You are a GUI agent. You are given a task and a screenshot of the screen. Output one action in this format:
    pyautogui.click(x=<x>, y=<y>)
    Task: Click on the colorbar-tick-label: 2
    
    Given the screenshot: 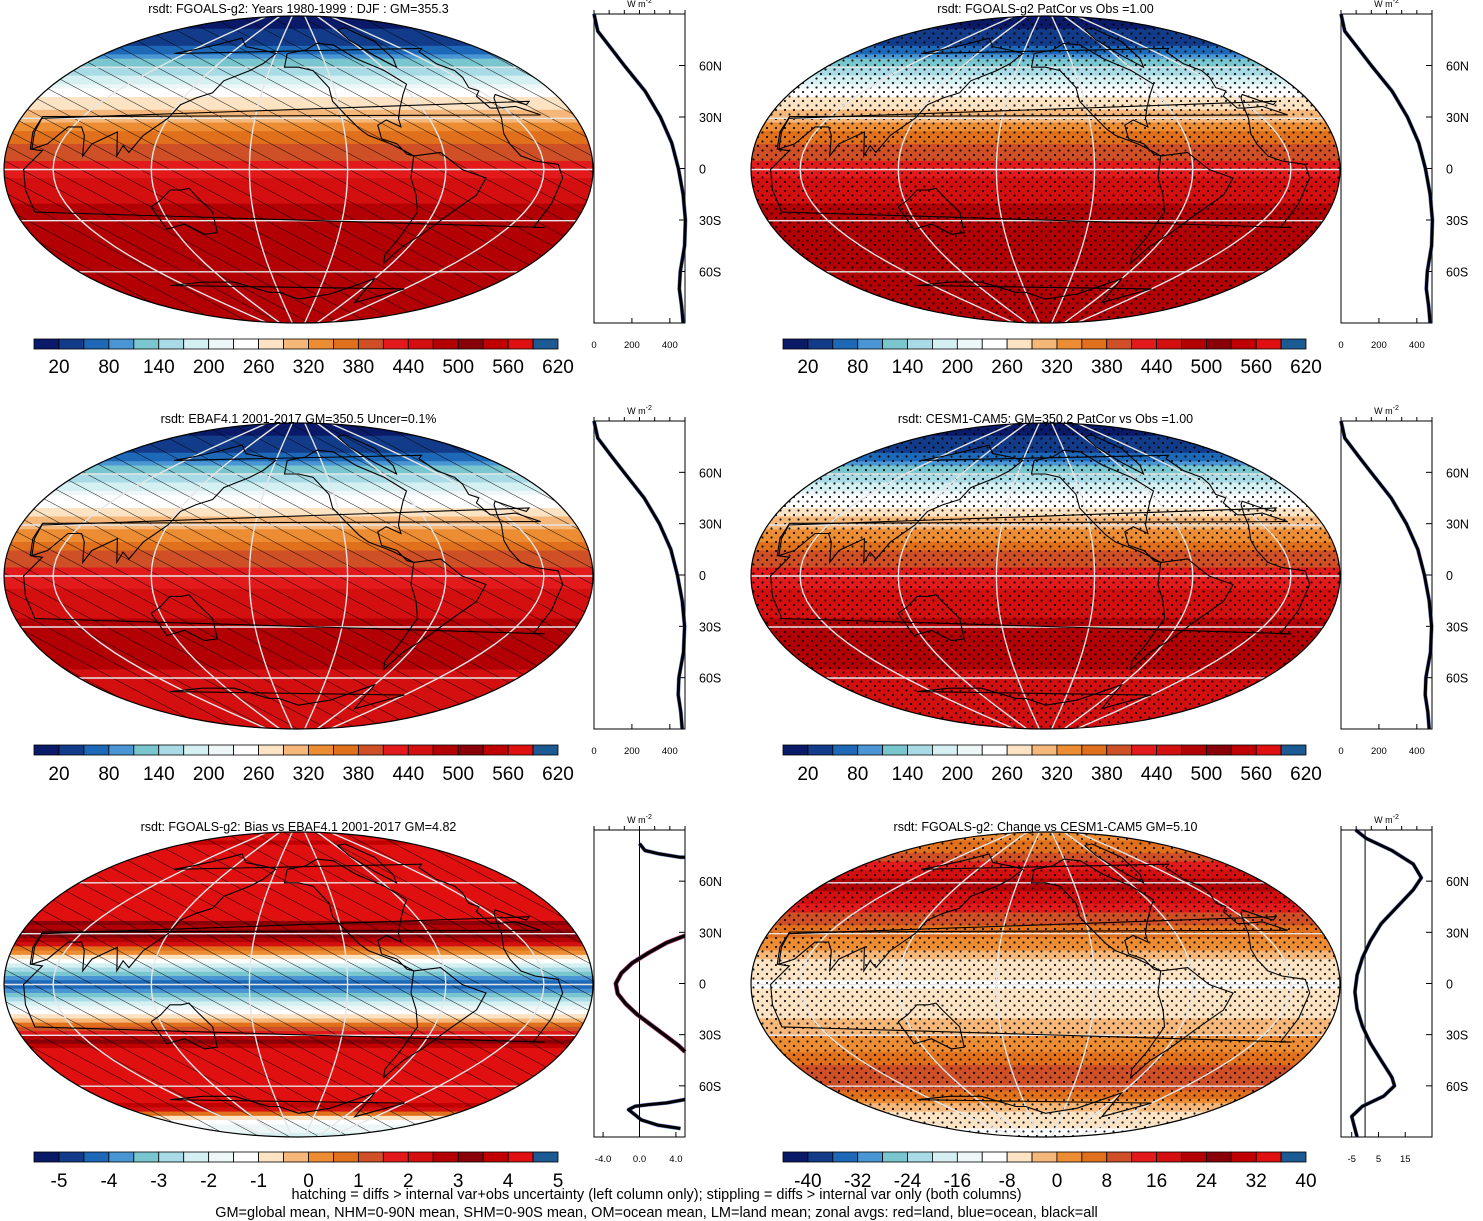 What is the action you would take?
    pyautogui.click(x=408, y=1181)
    